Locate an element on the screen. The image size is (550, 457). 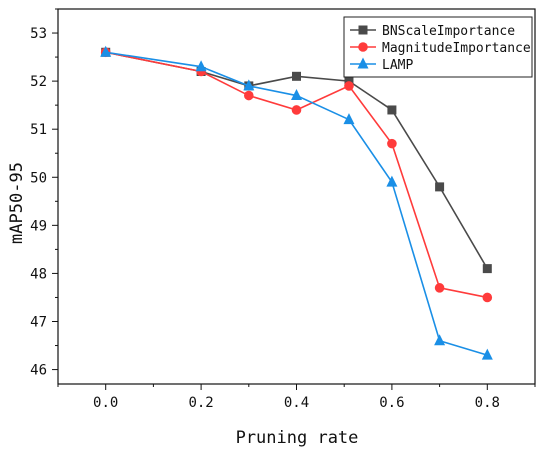
x-tick-label: 0.6 is located at coordinates (391, 403).